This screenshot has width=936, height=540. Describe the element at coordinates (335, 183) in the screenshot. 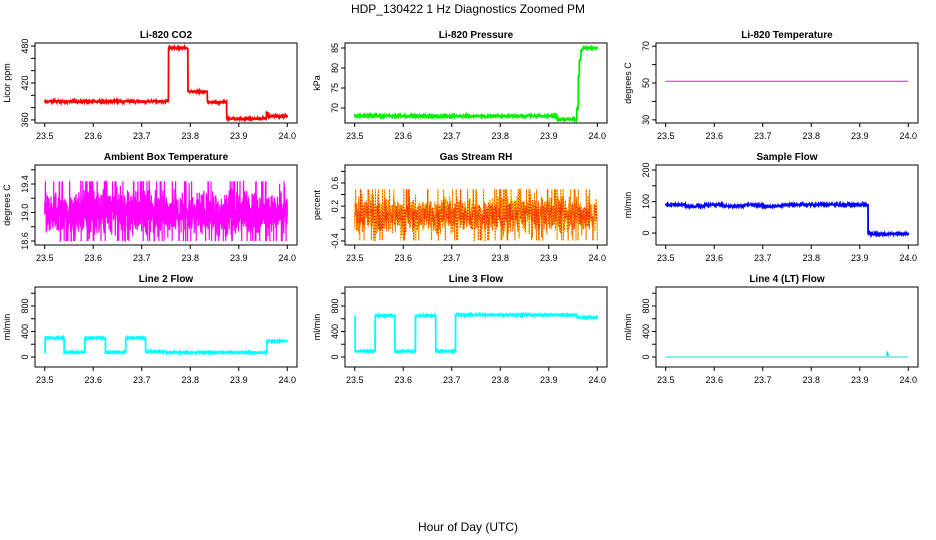

I see `y-tick-label: 0.6` at that location.